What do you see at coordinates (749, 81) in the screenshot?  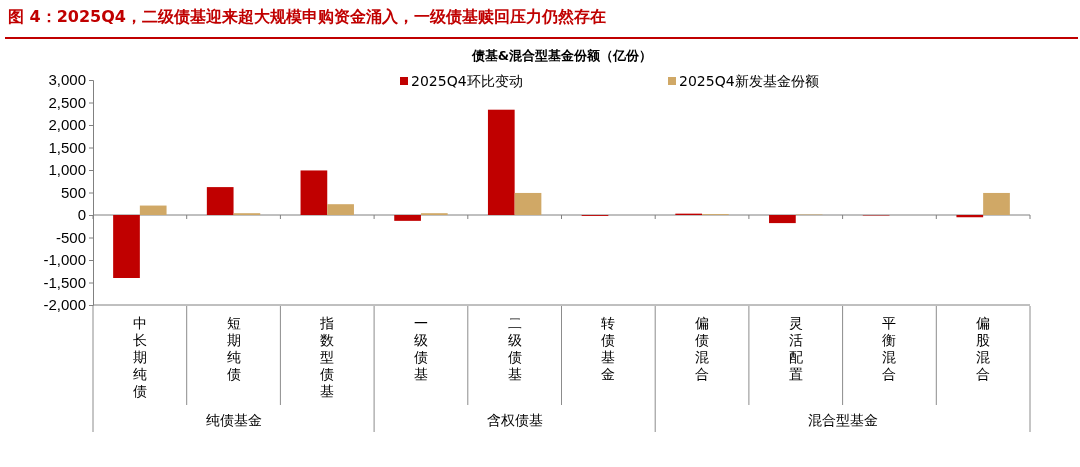 I see `legend-label: 2025Q4新发基金份额` at bounding box center [749, 81].